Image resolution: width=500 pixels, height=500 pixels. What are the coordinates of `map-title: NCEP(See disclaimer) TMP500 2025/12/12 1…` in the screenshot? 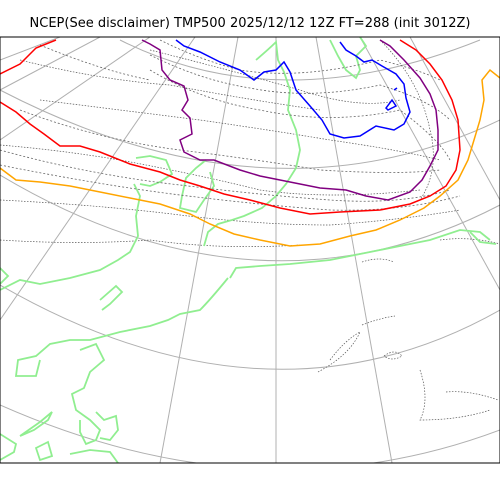 It's located at (250, 23).